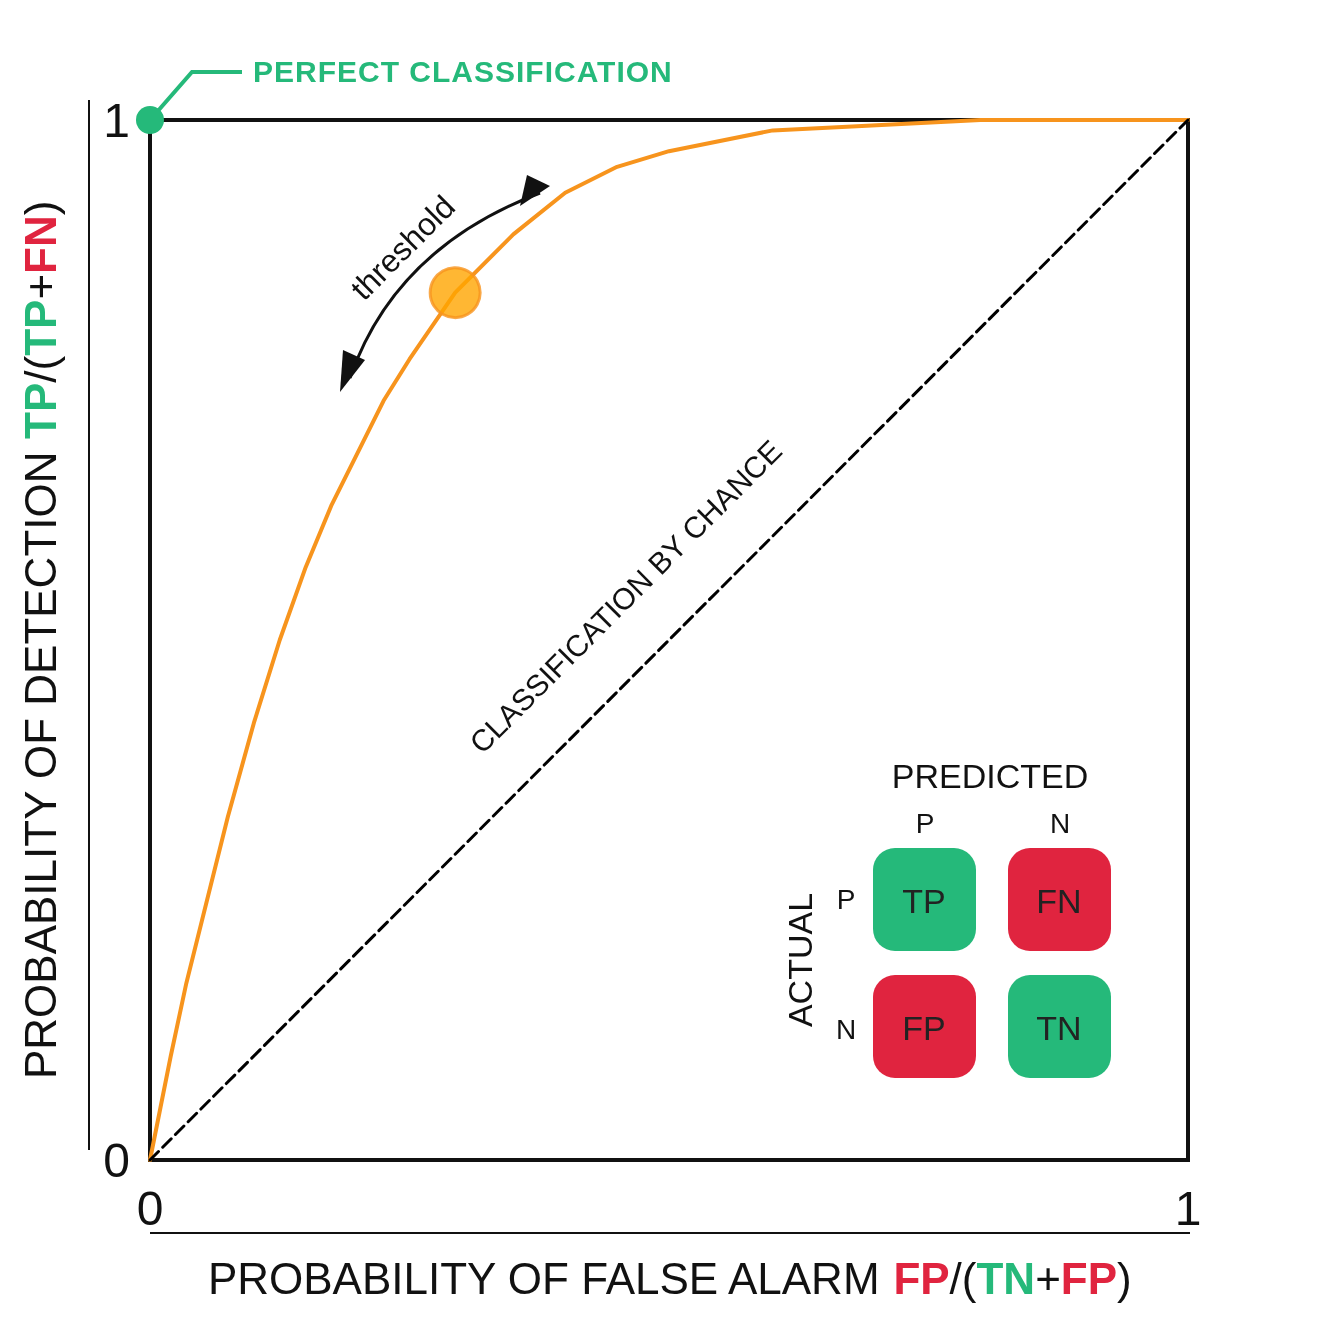  Describe the element at coordinates (924, 901) in the screenshot. I see `annotation: TP` at that location.